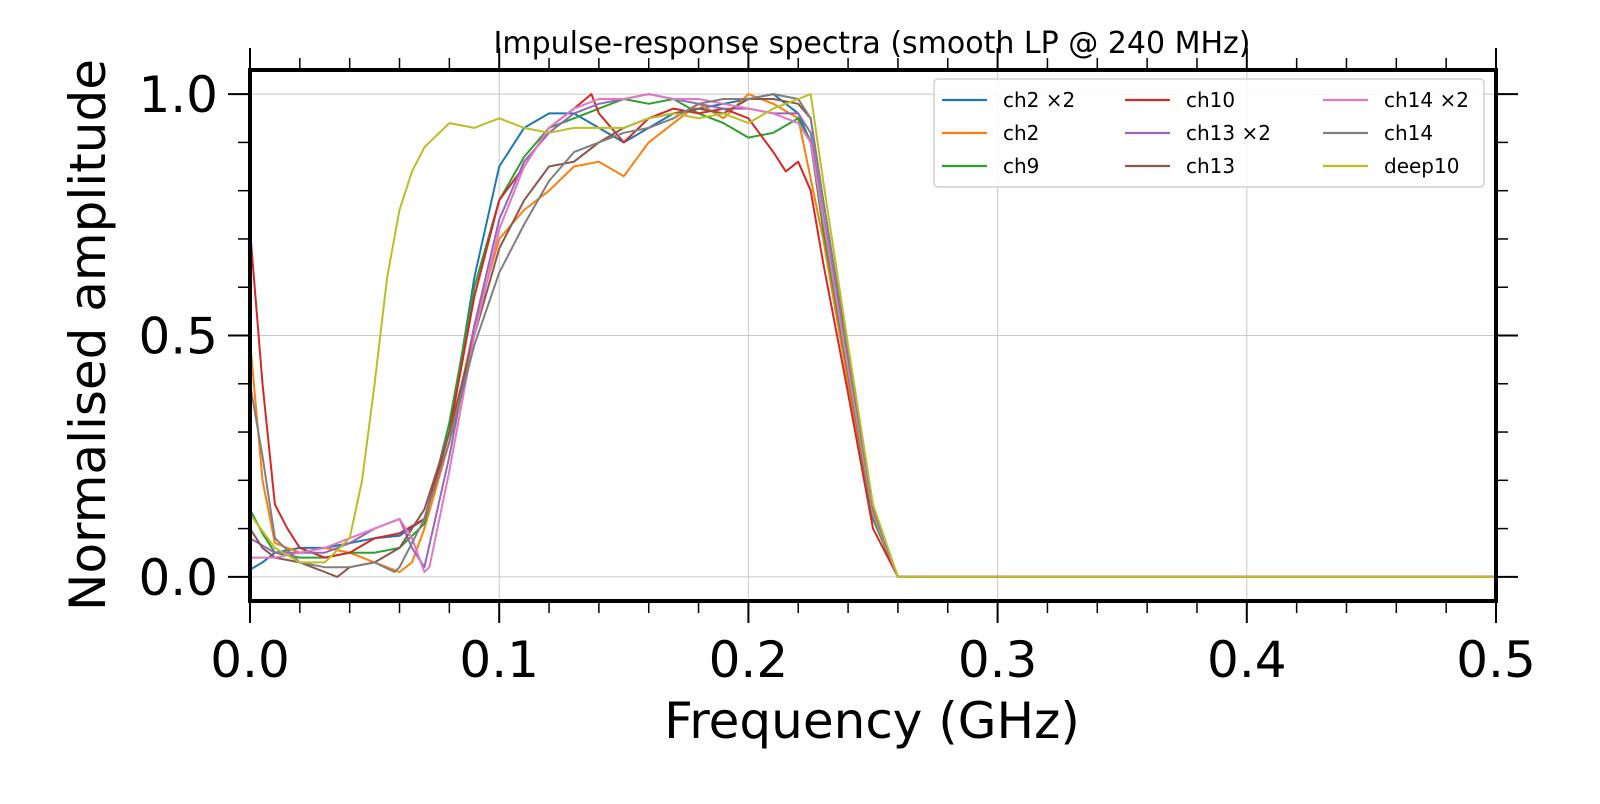 The width and height of the screenshot is (1600, 804). Describe the element at coordinates (178, 578) in the screenshot. I see `y-tick-label-0: 0.0` at that location.